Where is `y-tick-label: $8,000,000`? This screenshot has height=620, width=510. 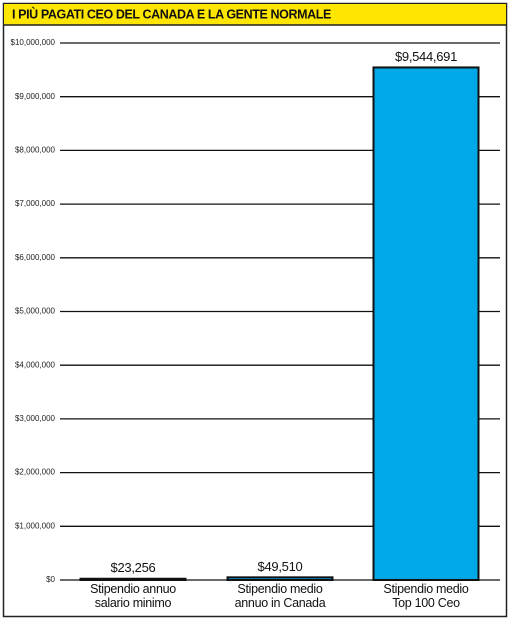
y-tick-label: $8,000,000 is located at coordinates (35, 150).